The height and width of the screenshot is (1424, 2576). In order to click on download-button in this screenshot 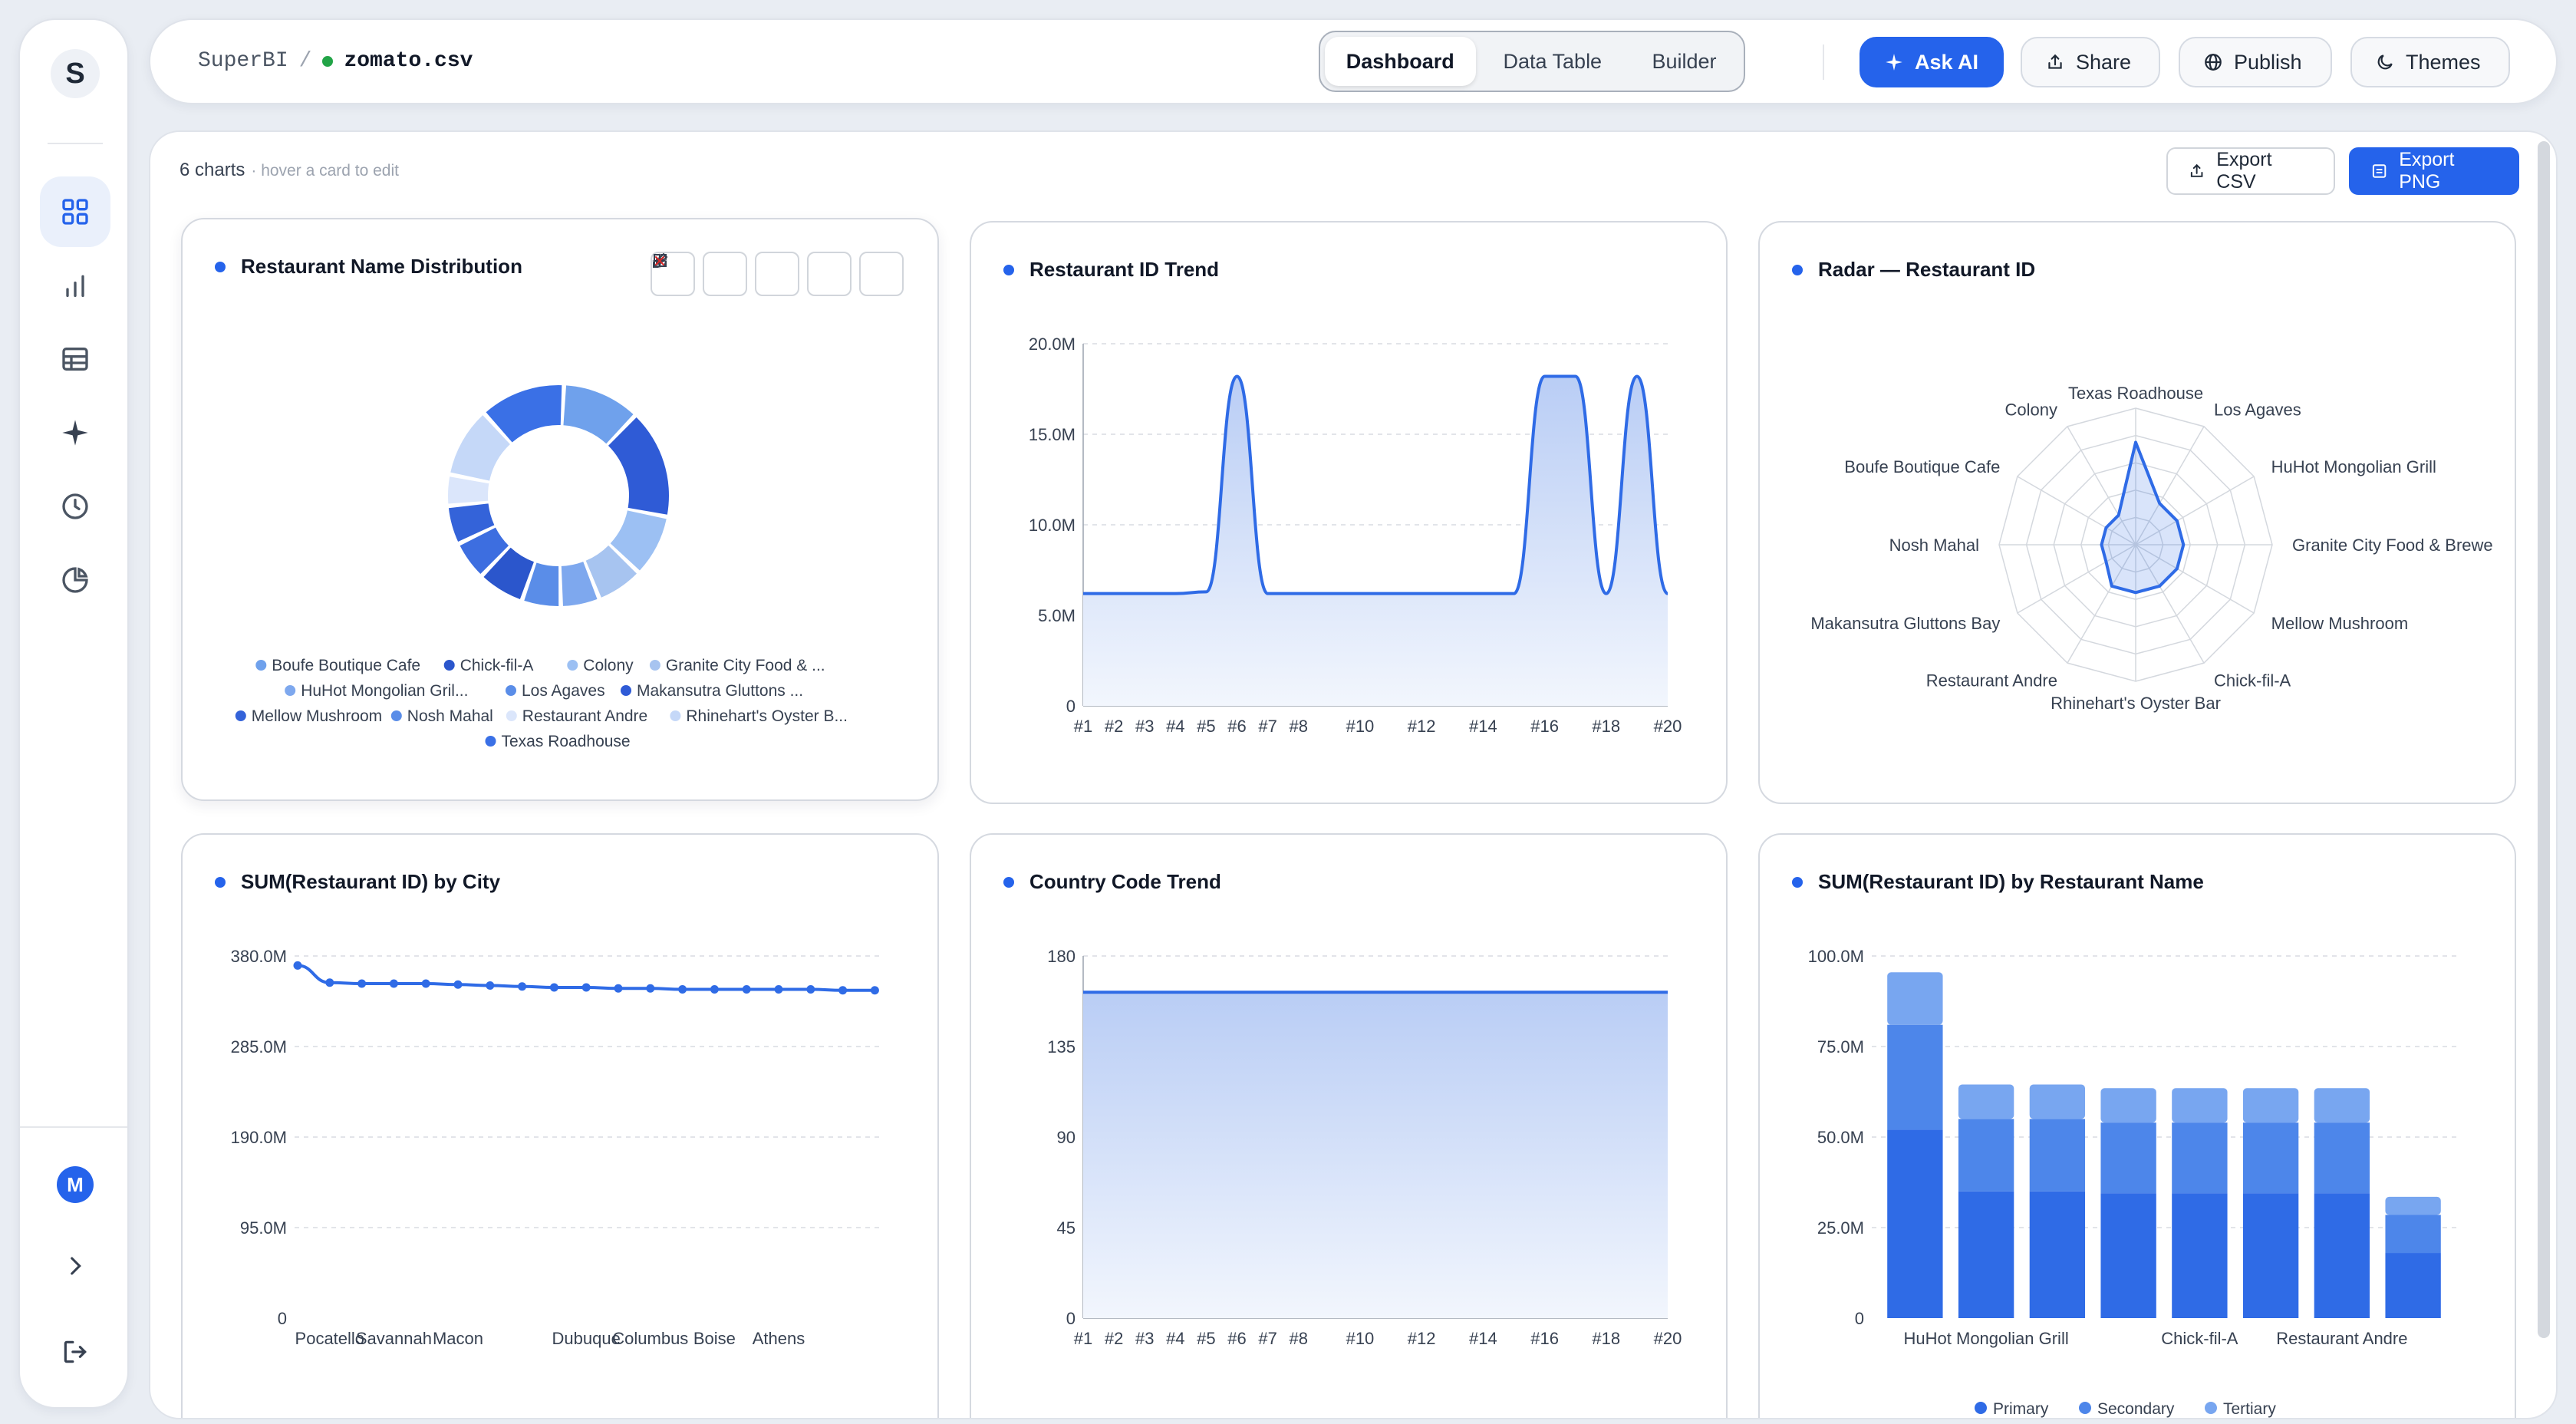, I will do `click(753, 274)`.